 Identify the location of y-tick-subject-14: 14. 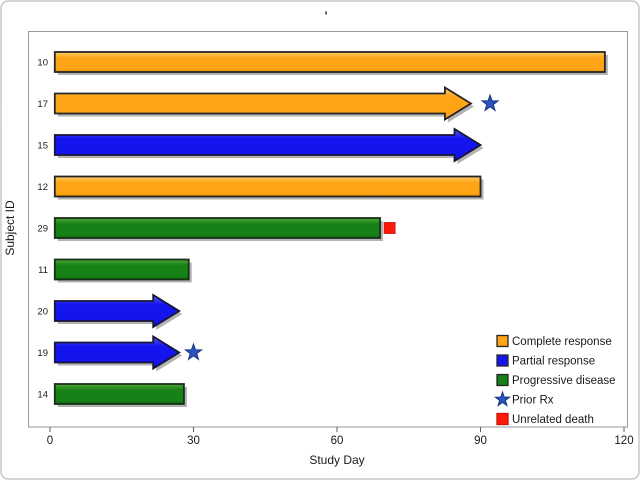
(42, 395).